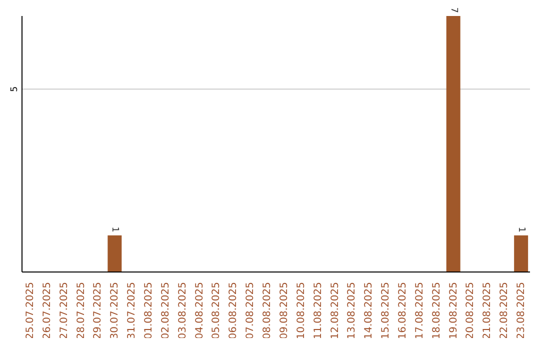  Describe the element at coordinates (420, 311) in the screenshot. I see `x-tick-label: 17.08.2025` at that location.